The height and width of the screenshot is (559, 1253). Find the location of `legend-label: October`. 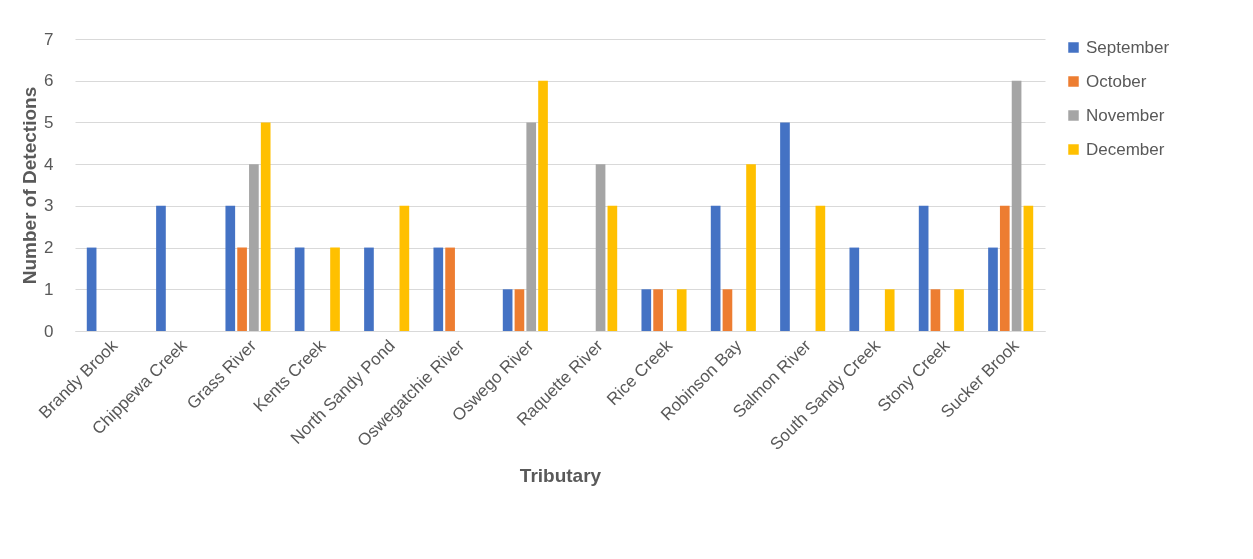

legend-label: October is located at coordinates (1116, 81).